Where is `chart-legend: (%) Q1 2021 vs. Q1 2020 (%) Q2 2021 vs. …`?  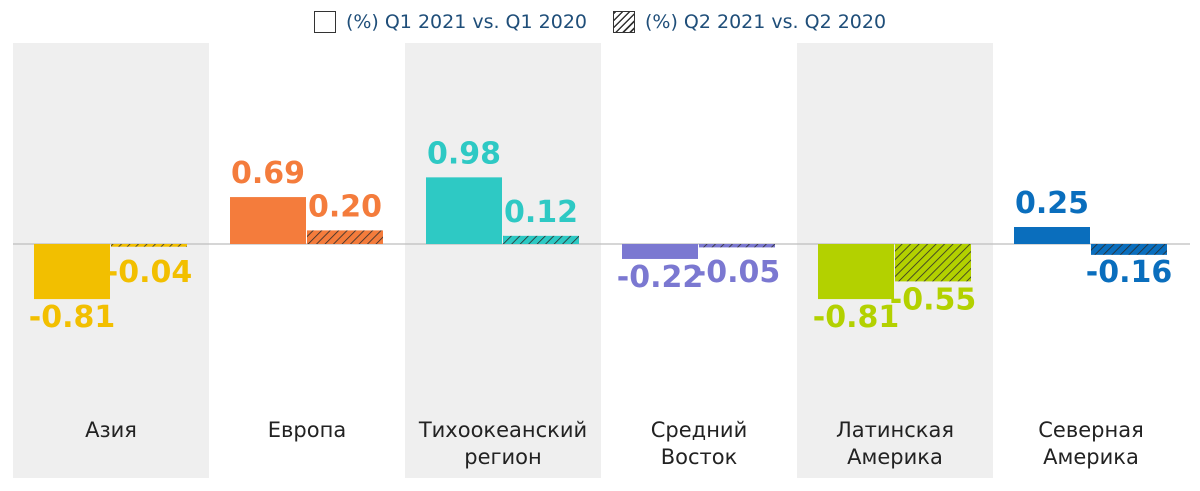
chart-legend: (%) Q1 2021 vs. Q1 2020 (%) Q2 2021 vs. … is located at coordinates (600, 22).